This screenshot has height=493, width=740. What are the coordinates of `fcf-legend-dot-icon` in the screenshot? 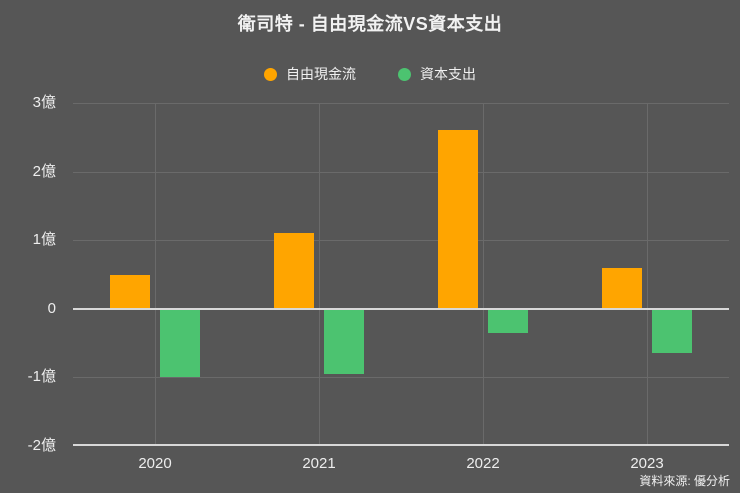 It's located at (270, 74).